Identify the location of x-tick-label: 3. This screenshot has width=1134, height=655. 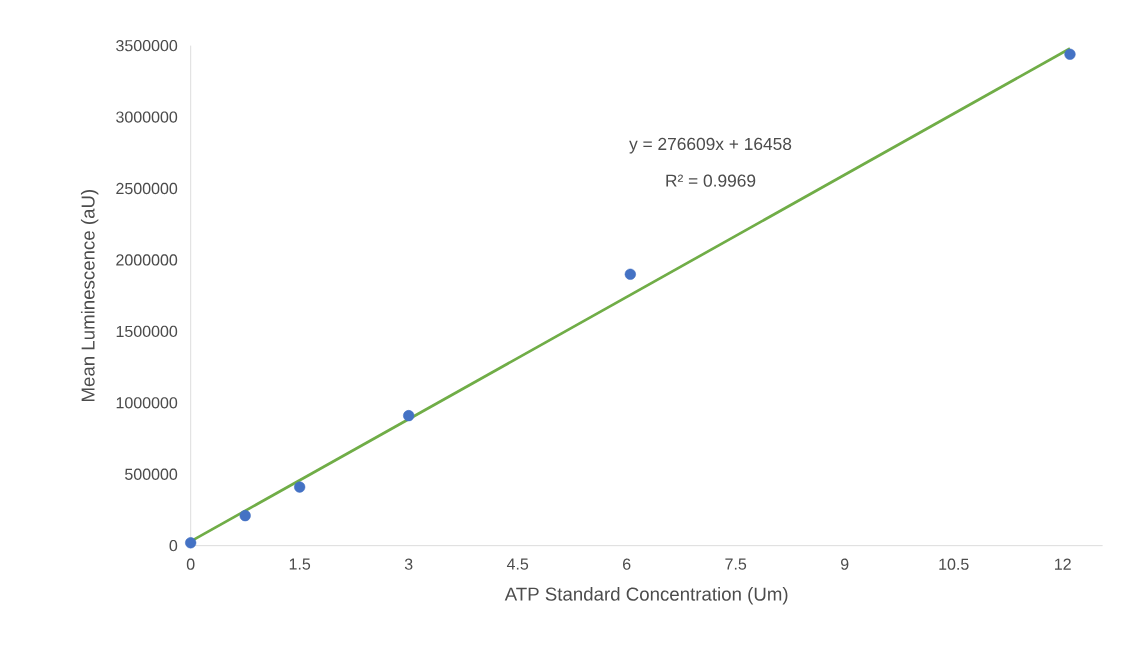
(408, 564).